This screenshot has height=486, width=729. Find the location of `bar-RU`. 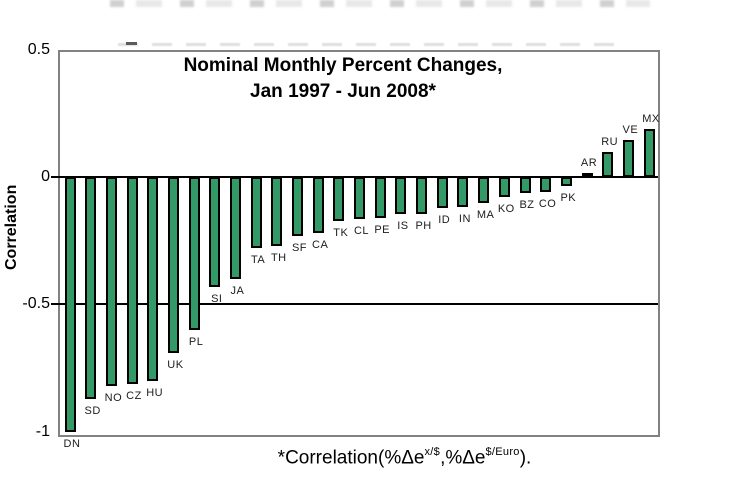

bar-RU is located at coordinates (608, 164).